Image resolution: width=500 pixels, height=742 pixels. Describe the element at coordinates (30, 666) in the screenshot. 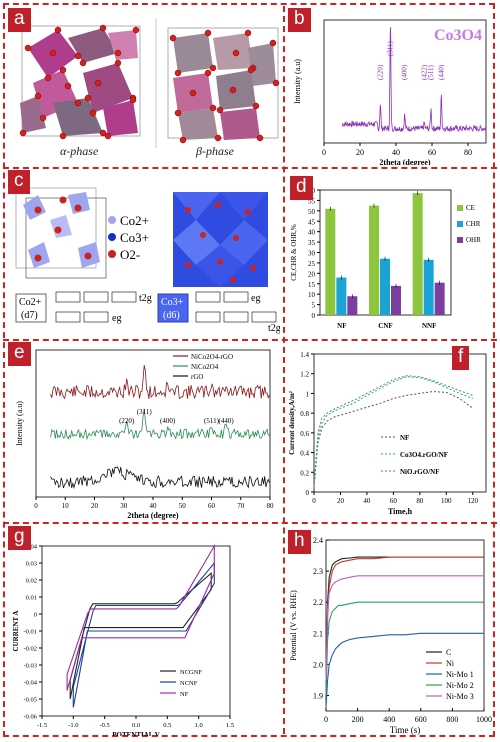

I see `y-tick-label-g-3: -0.03` at that location.